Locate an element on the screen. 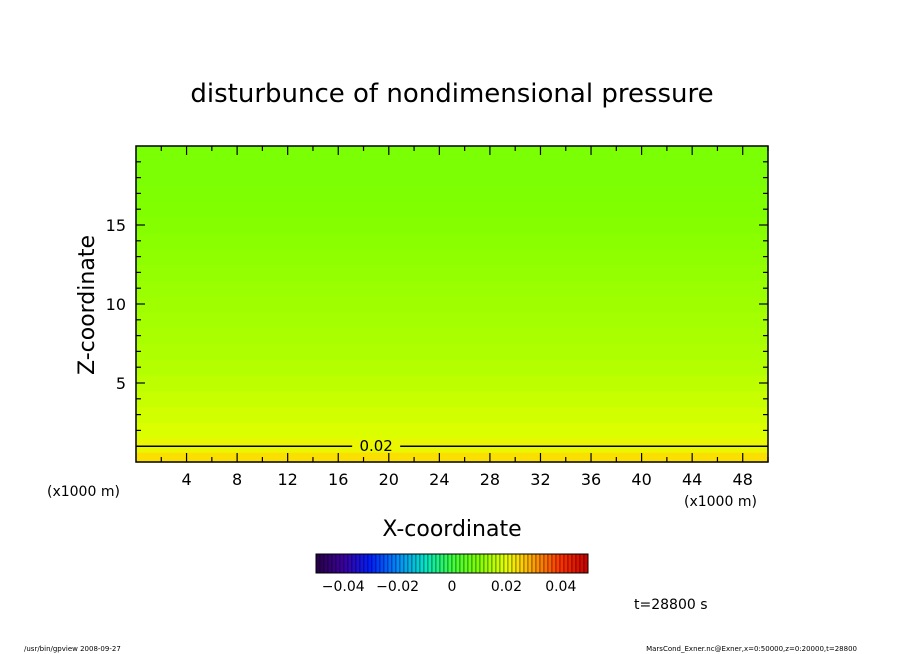  contour-lines: 0.02 is located at coordinates (452, 446).